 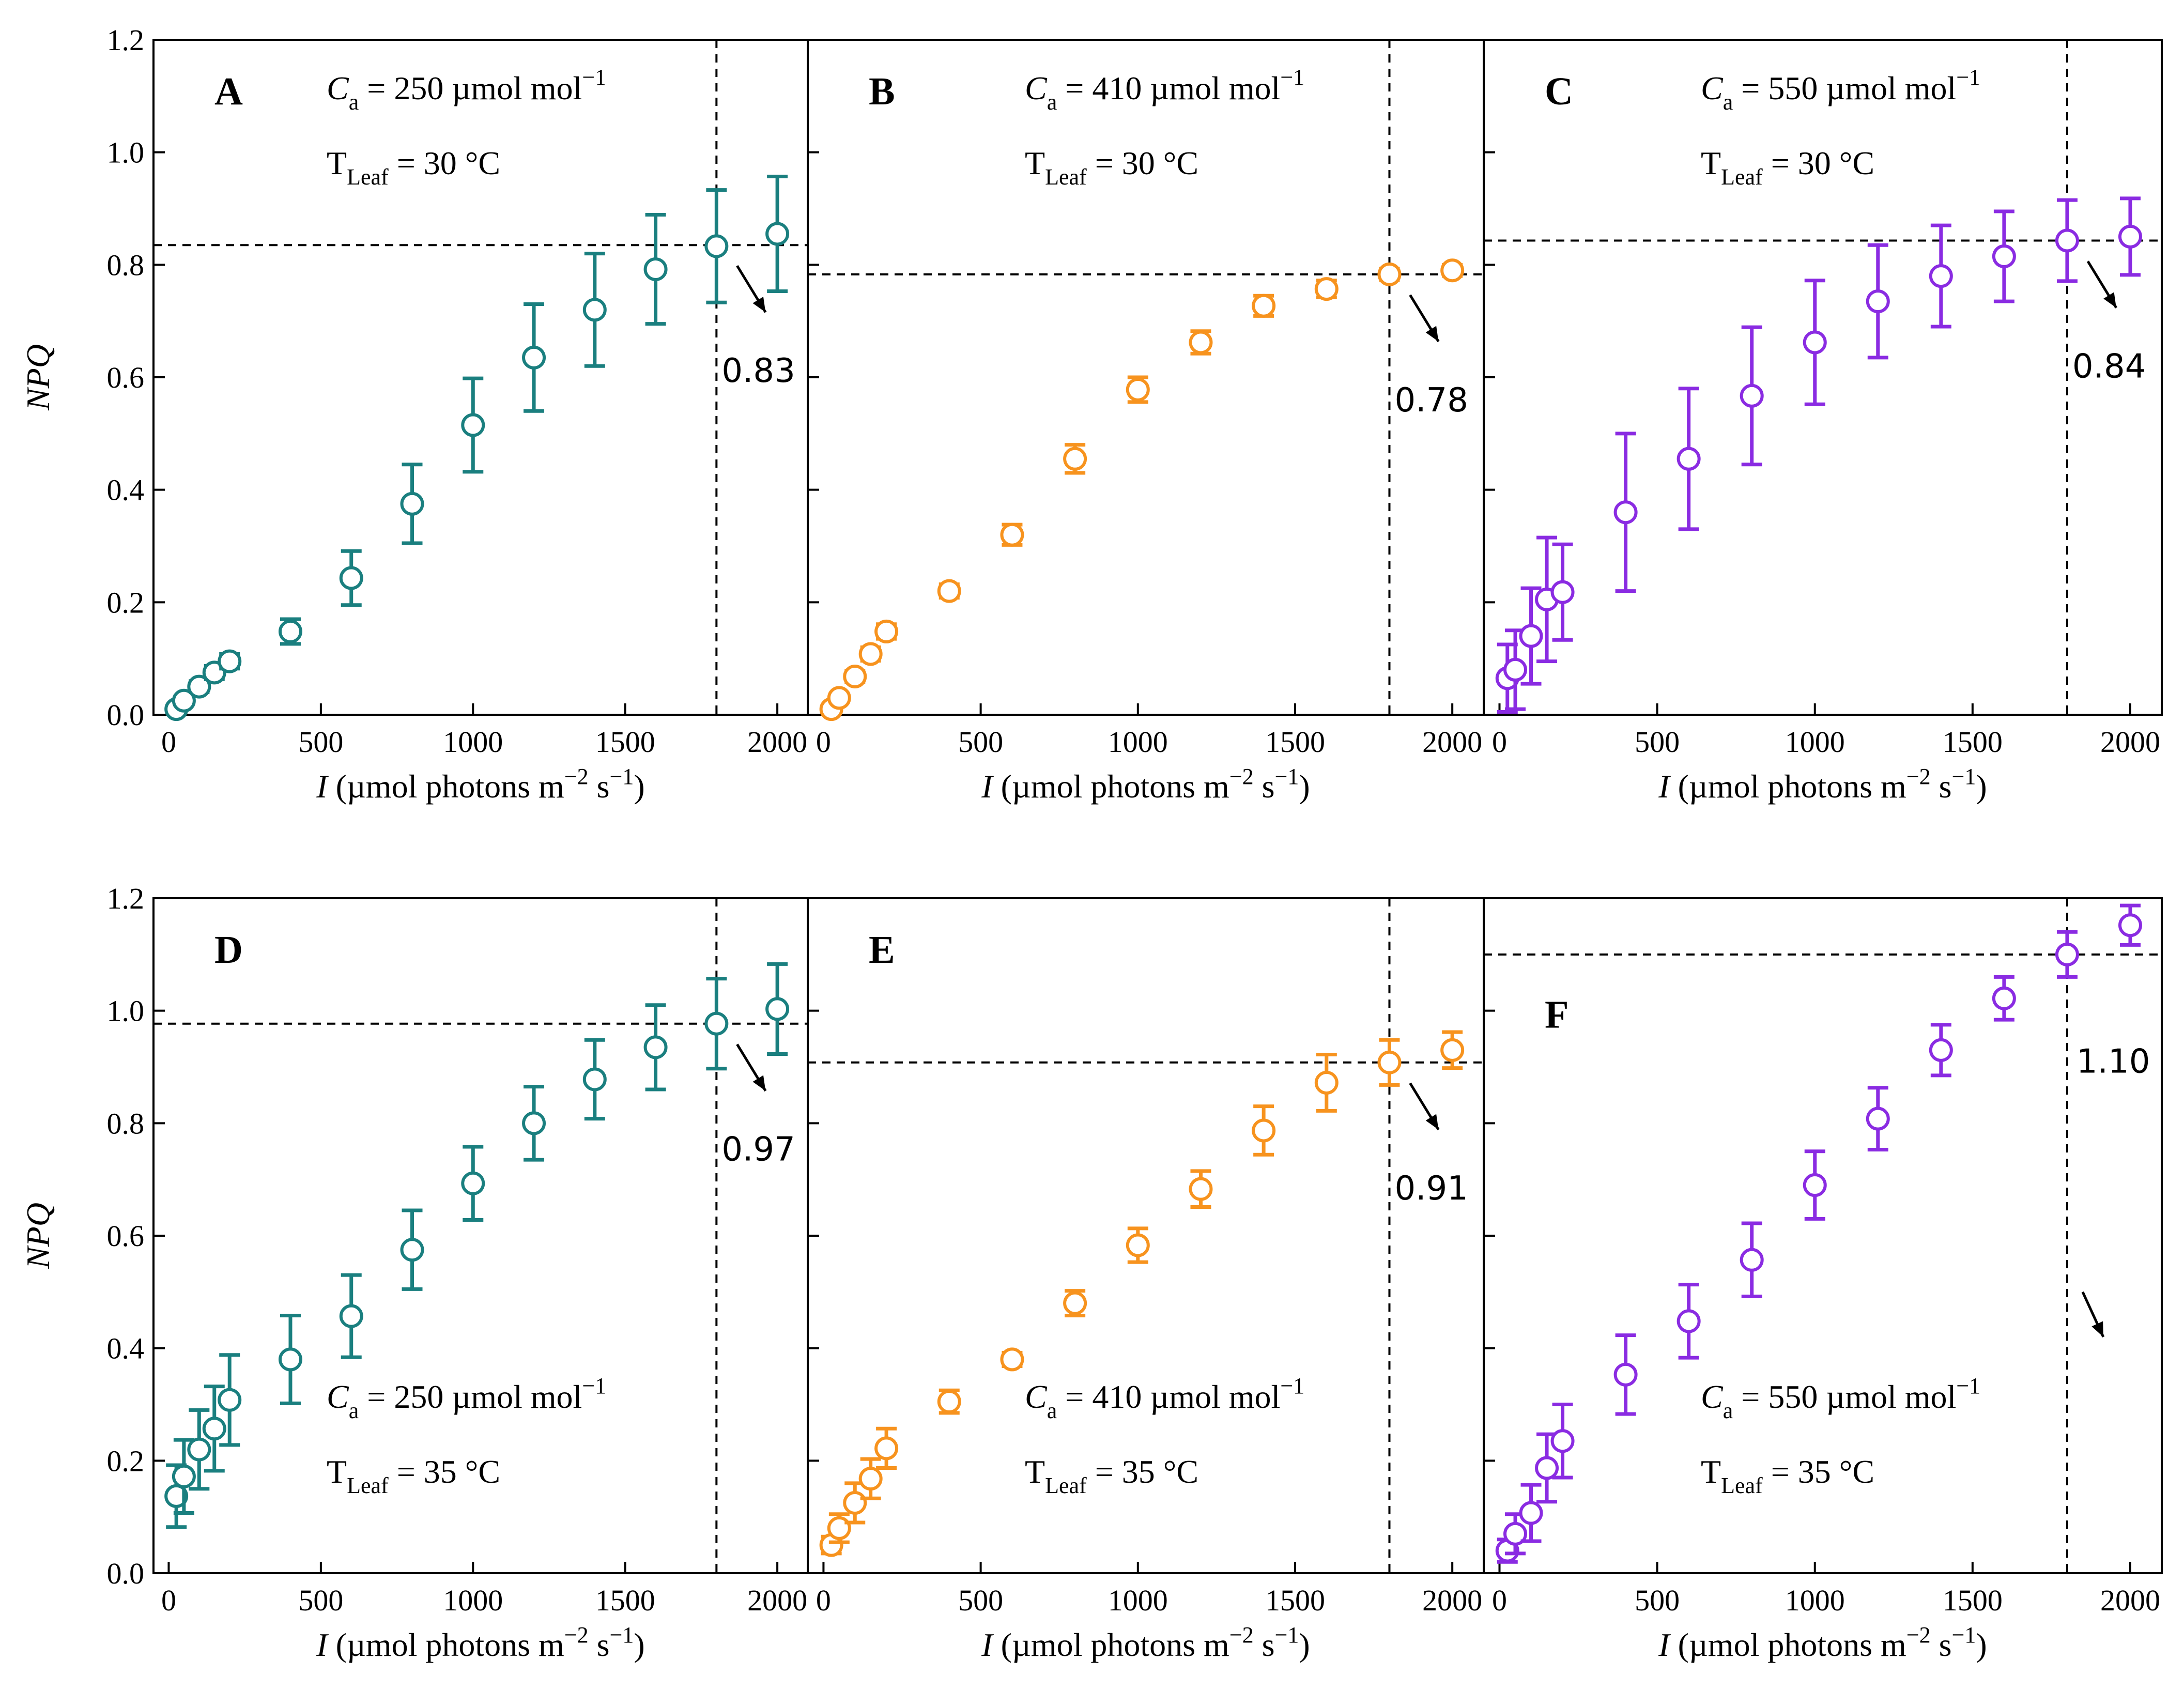 I want to click on threshold-value-label: 1.10, so click(x=2114, y=1061).